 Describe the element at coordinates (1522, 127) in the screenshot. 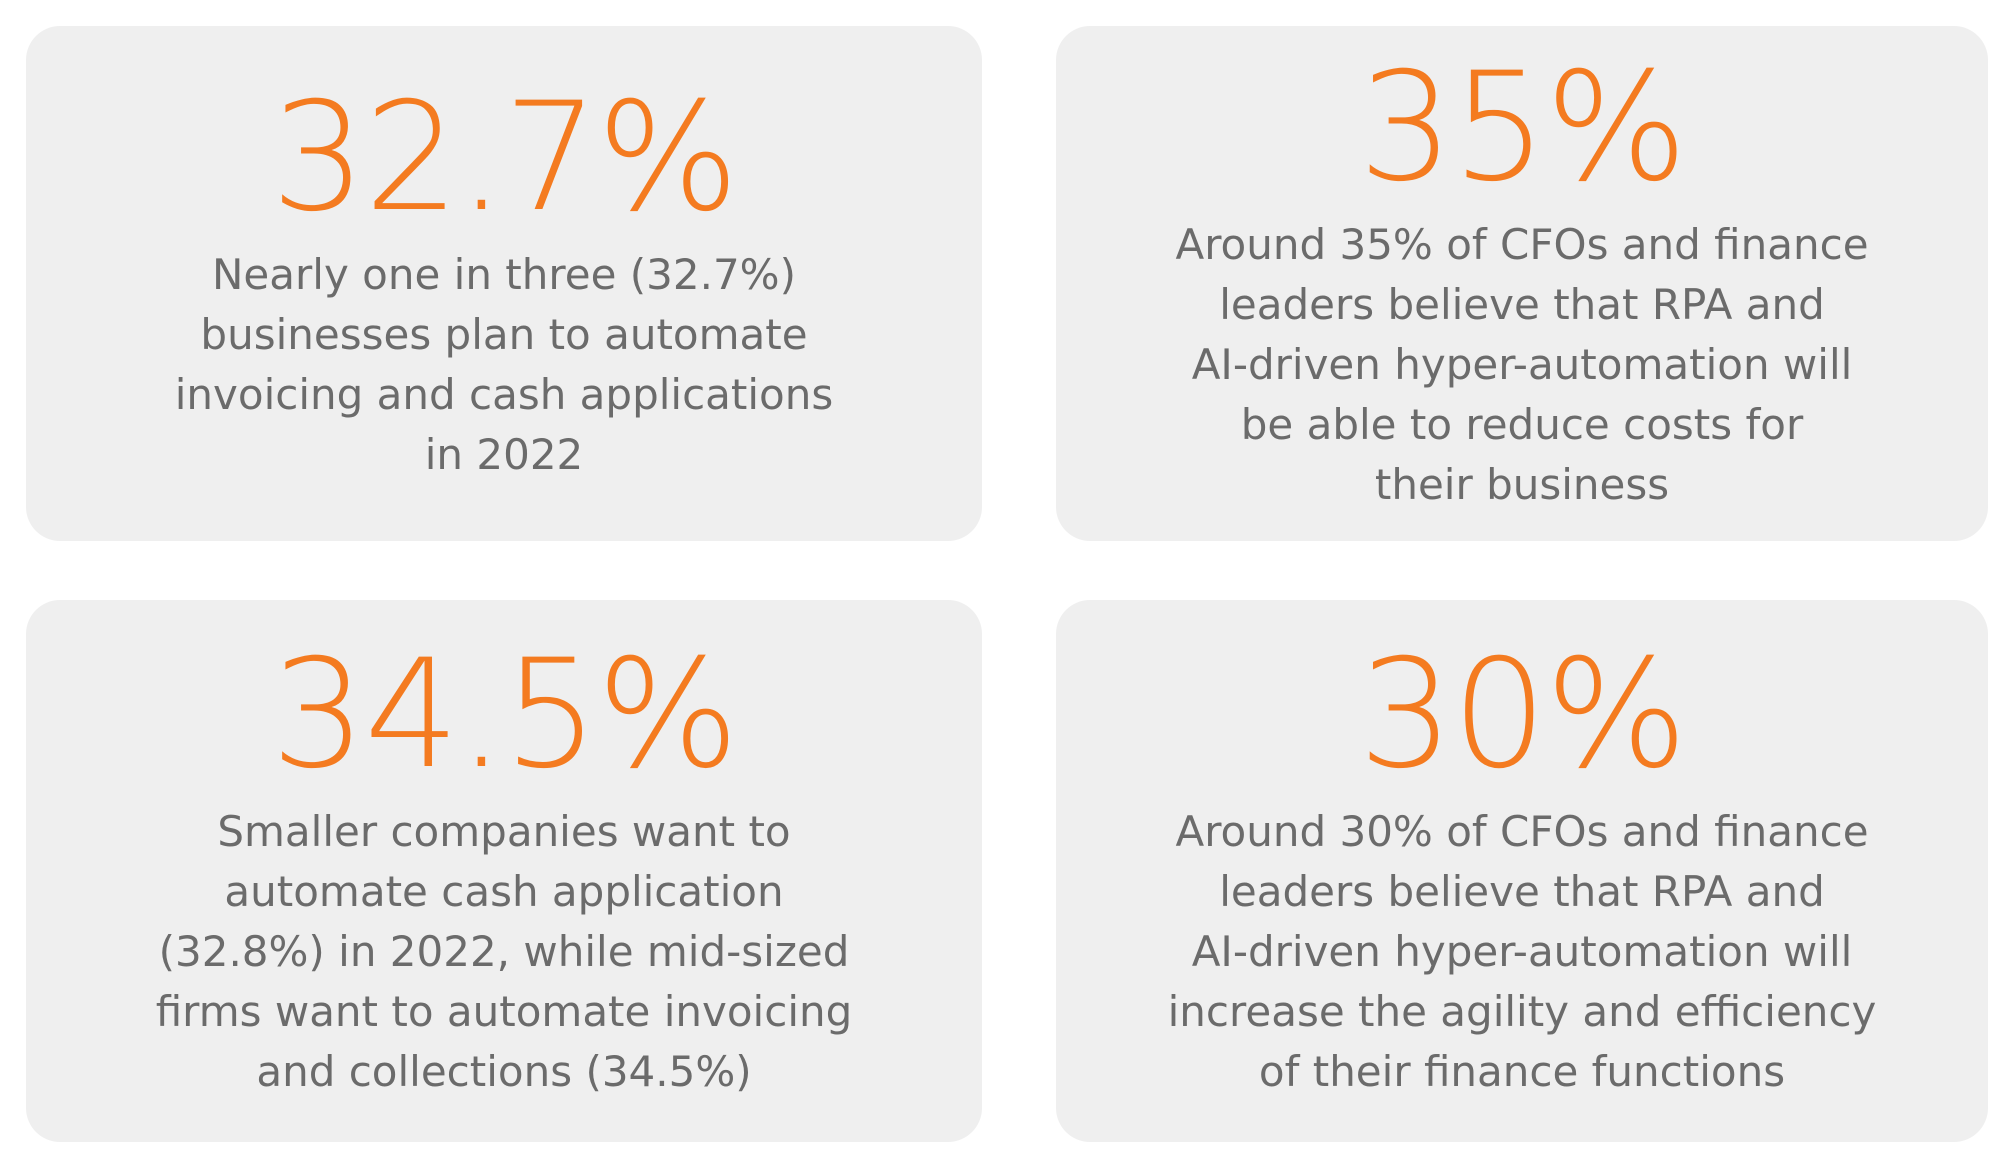

I see `stat-value: 35%` at that location.